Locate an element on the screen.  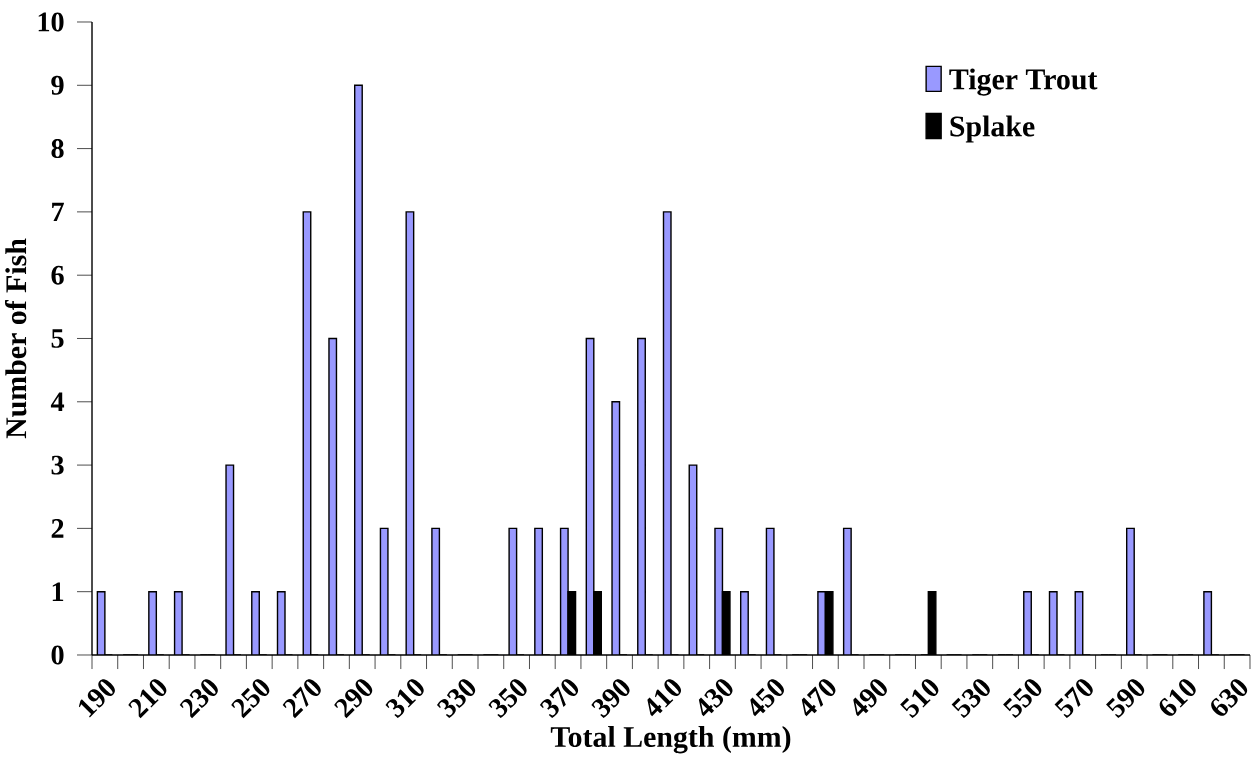
x-tick-label: 250 is located at coordinates (250, 699).